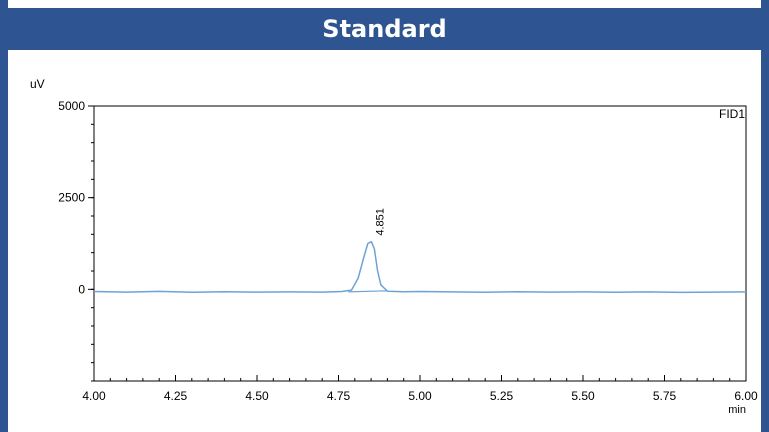 The height and width of the screenshot is (432, 769). I want to click on y-axis-label: uV, so click(37, 84).